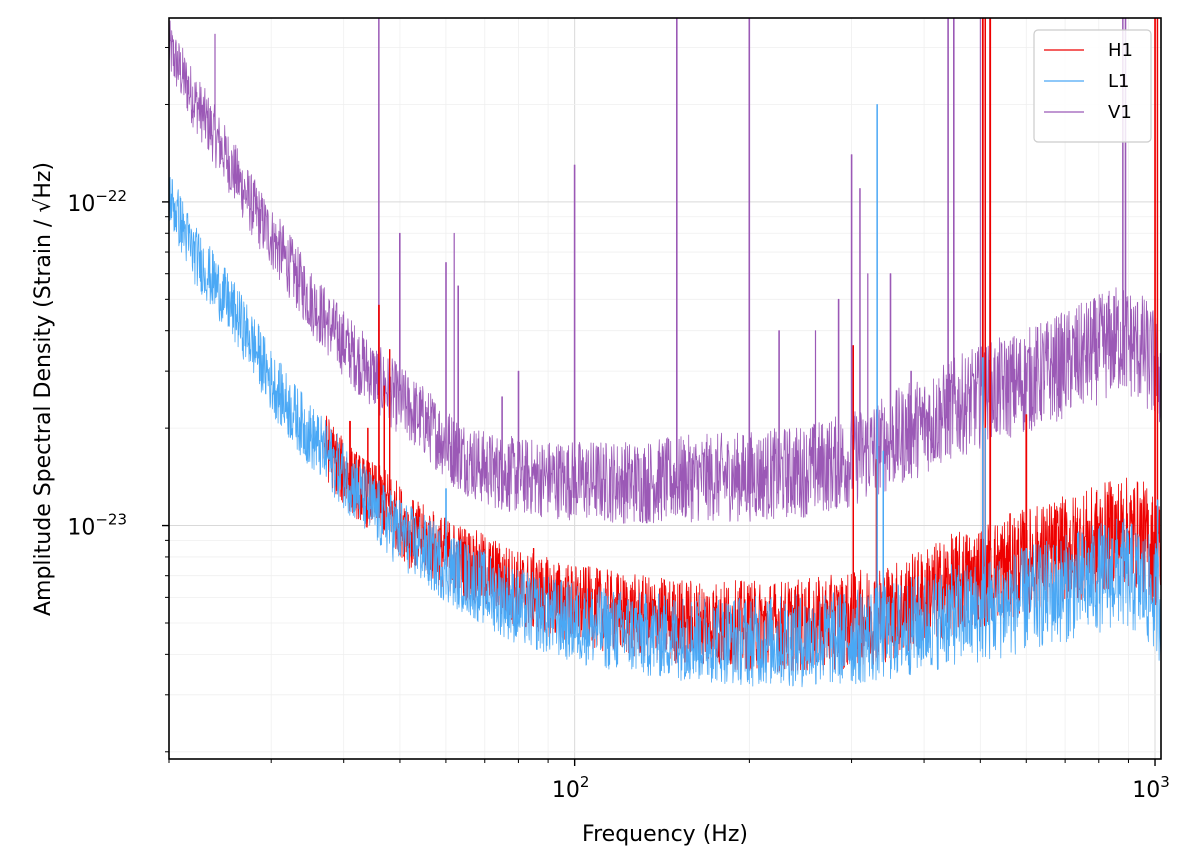 This screenshot has width=1199, height=867. I want to click on legend-label-v1: V1, so click(1120, 112).